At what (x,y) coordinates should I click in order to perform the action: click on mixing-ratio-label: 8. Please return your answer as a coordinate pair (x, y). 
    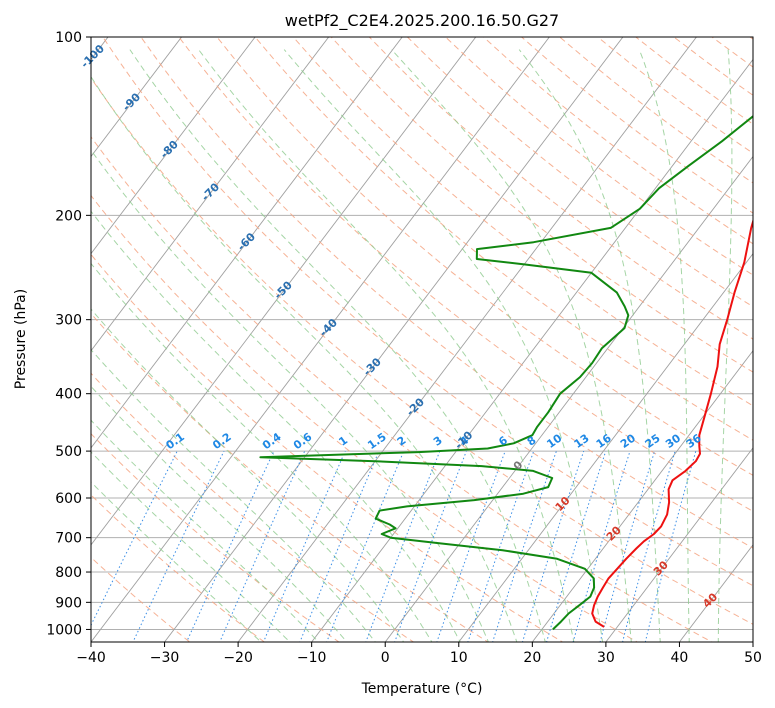
    Looking at the image, I should click on (532, 441).